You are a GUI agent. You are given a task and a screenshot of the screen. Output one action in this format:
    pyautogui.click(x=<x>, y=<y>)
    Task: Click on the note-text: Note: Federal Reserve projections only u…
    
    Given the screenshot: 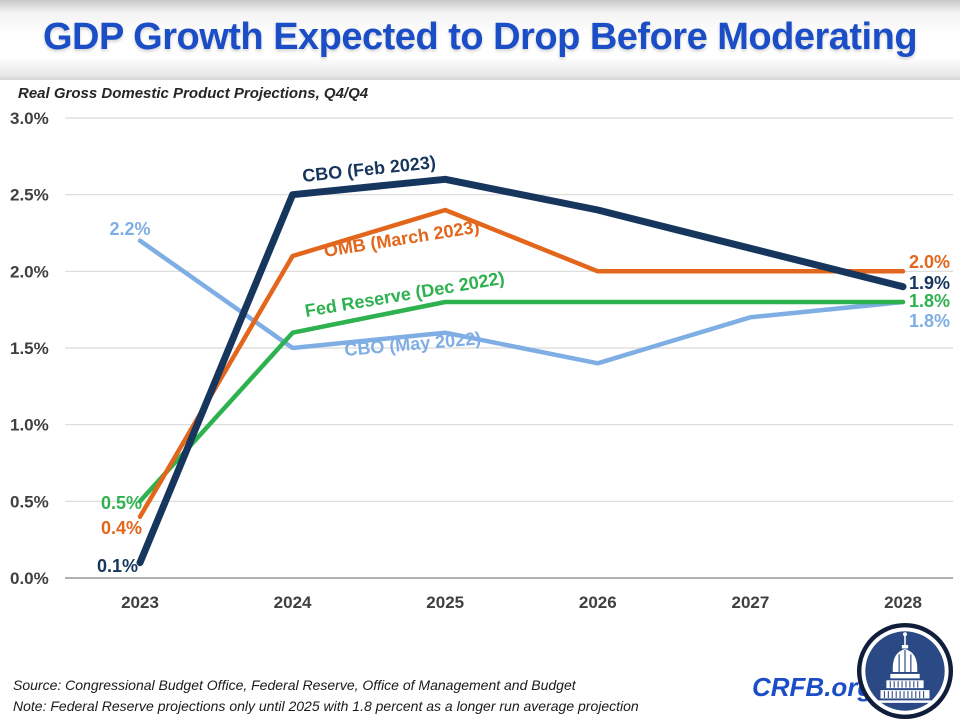 What is the action you would take?
    pyautogui.click(x=326, y=706)
    